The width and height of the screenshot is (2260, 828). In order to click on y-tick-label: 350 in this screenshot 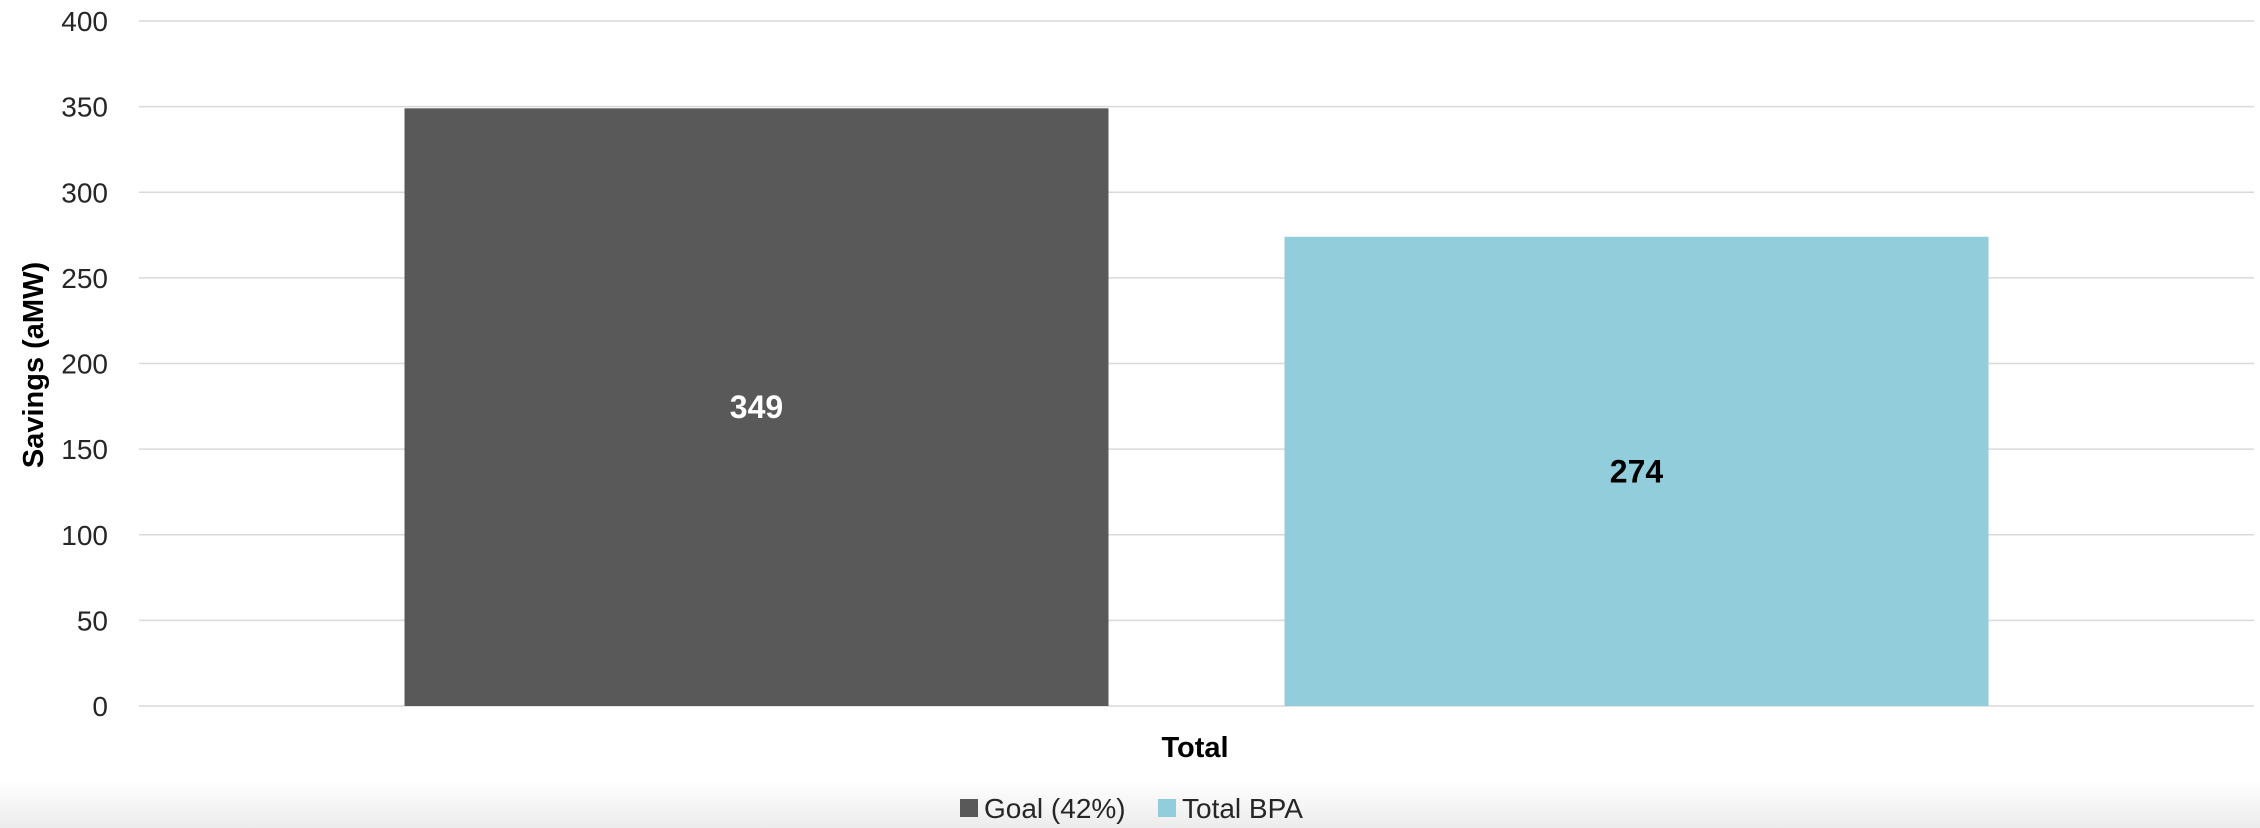, I will do `click(84, 107)`.